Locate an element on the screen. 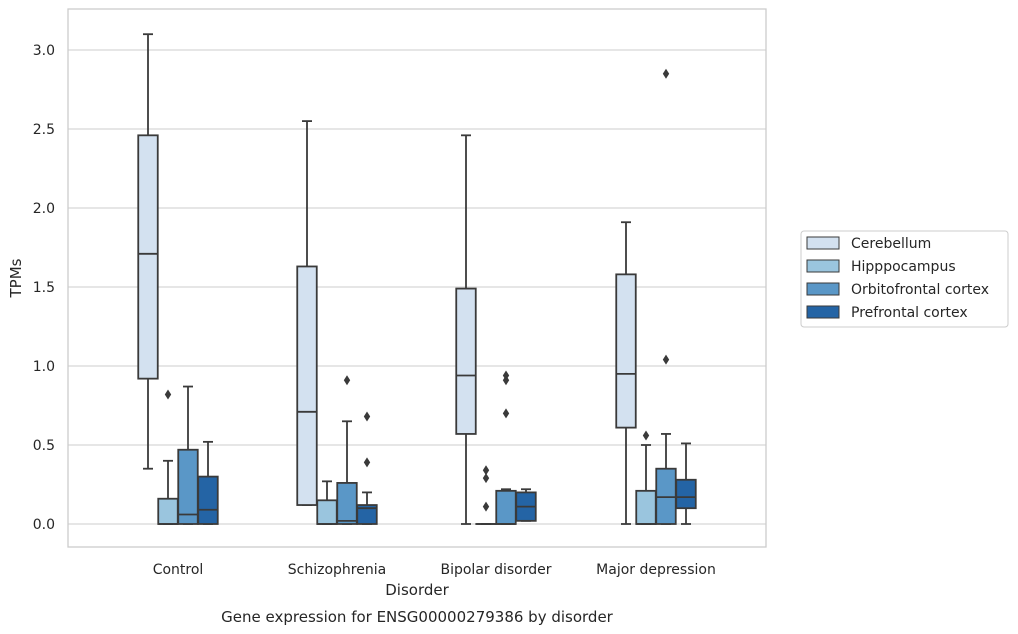 The image size is (1018, 634). y-tick-label: 2.0 is located at coordinates (44, 209).